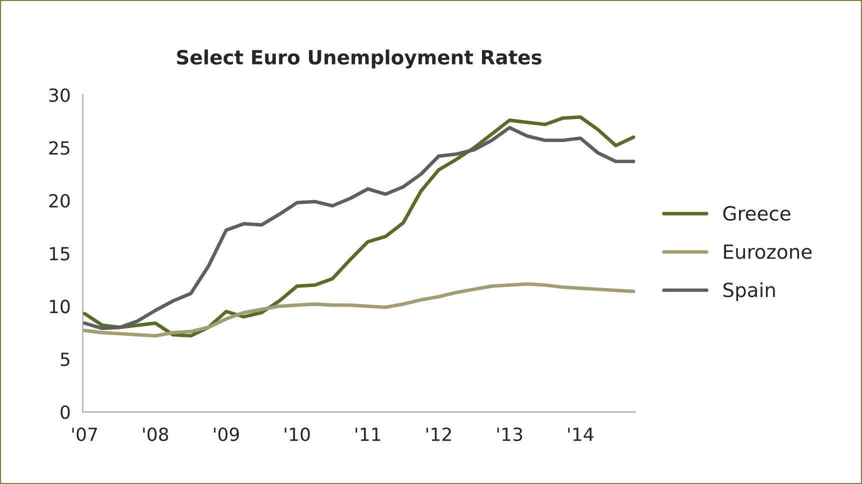 The width and height of the screenshot is (862, 484). What do you see at coordinates (359, 310) in the screenshot?
I see `line-series` at bounding box center [359, 310].